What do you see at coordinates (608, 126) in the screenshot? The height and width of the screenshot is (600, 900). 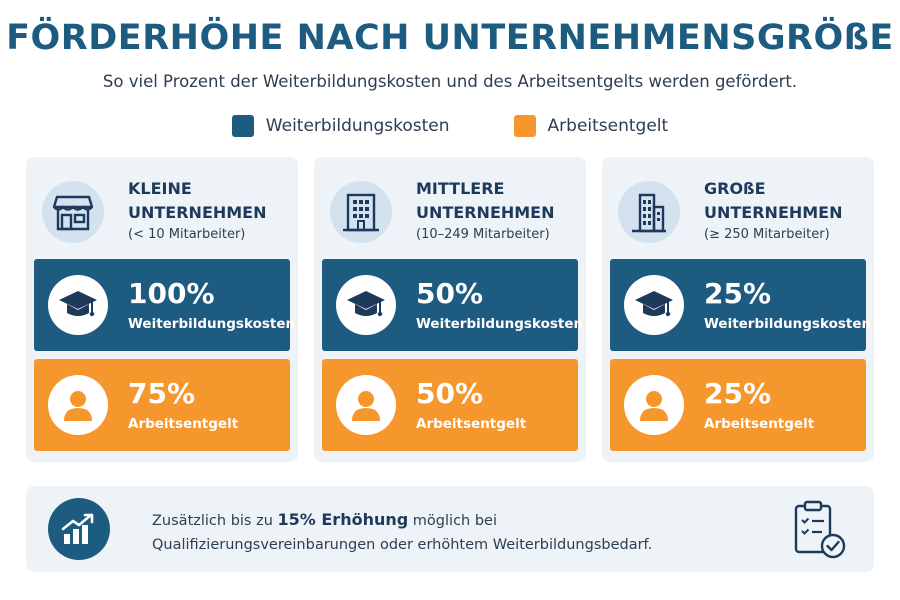 I see `legend-label: Arbeitsentgelt` at bounding box center [608, 126].